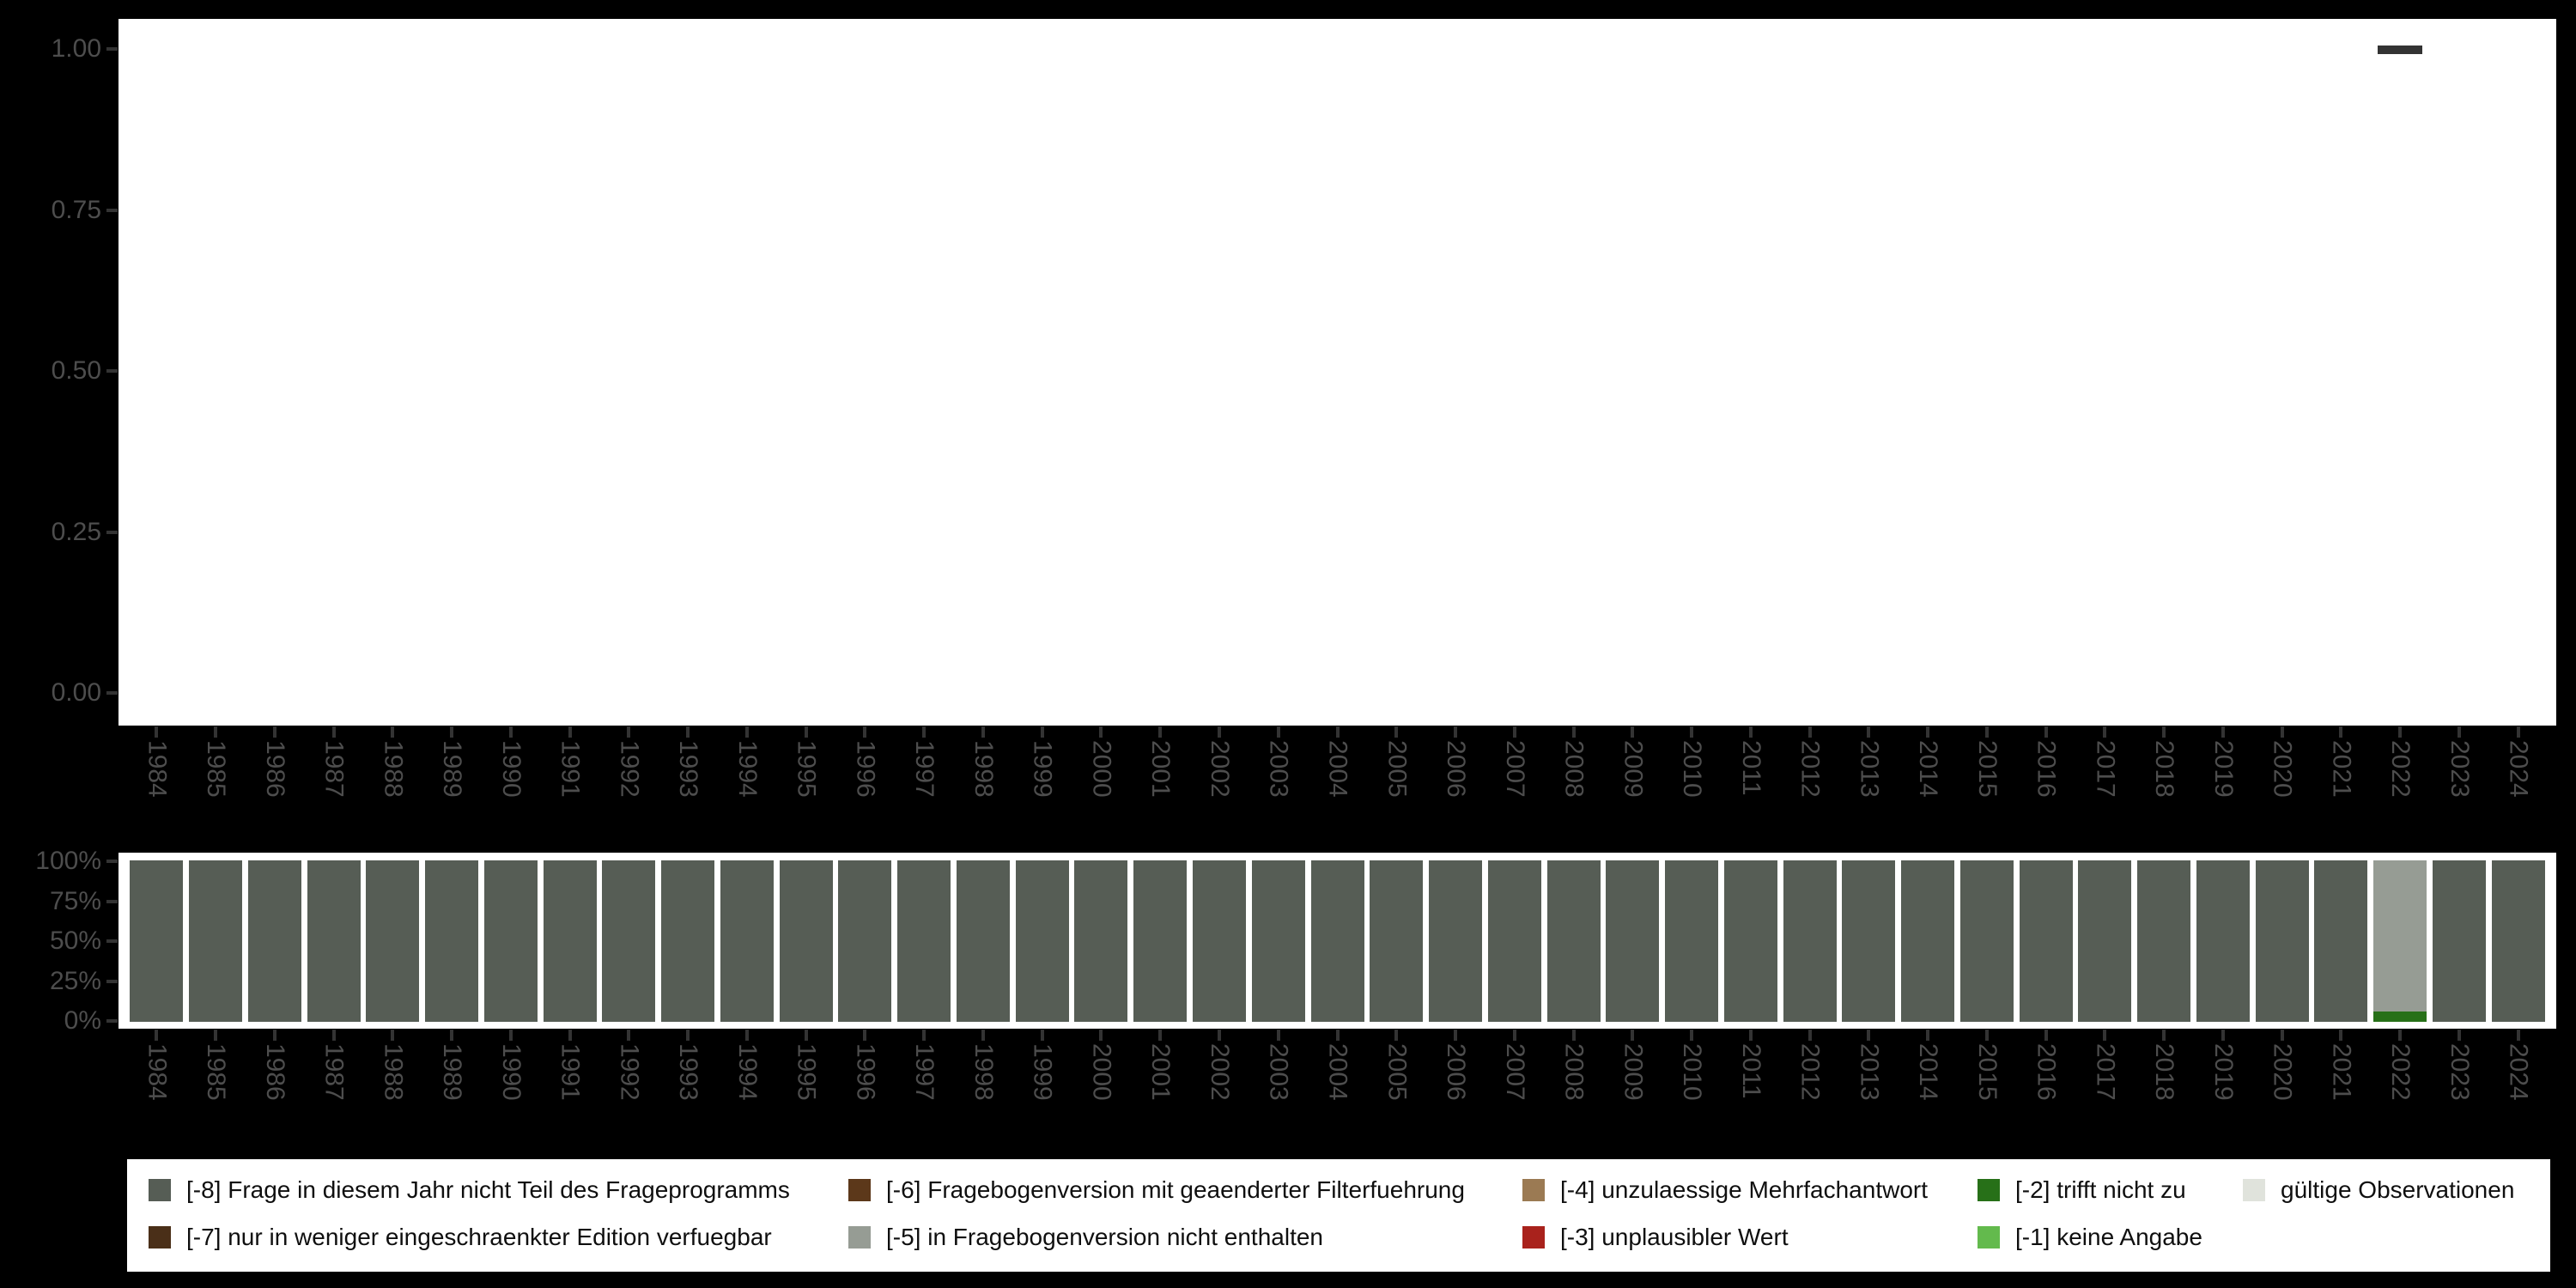  What do you see at coordinates (865, 941) in the screenshot?
I see `bar-segment-1996` at bounding box center [865, 941].